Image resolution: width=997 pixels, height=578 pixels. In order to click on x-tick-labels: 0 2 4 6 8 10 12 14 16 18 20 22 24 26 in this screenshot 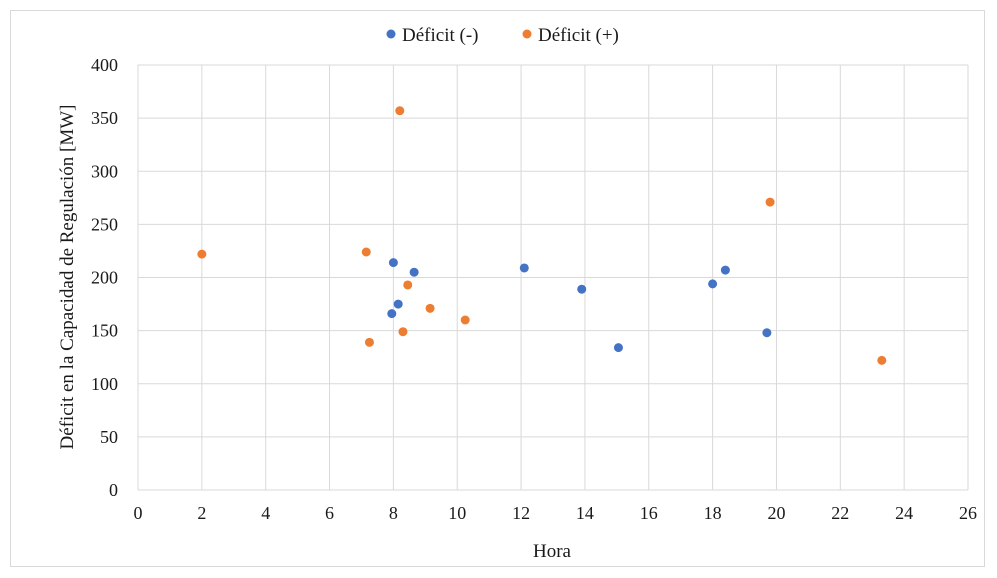, I will do `click(556, 513)`.